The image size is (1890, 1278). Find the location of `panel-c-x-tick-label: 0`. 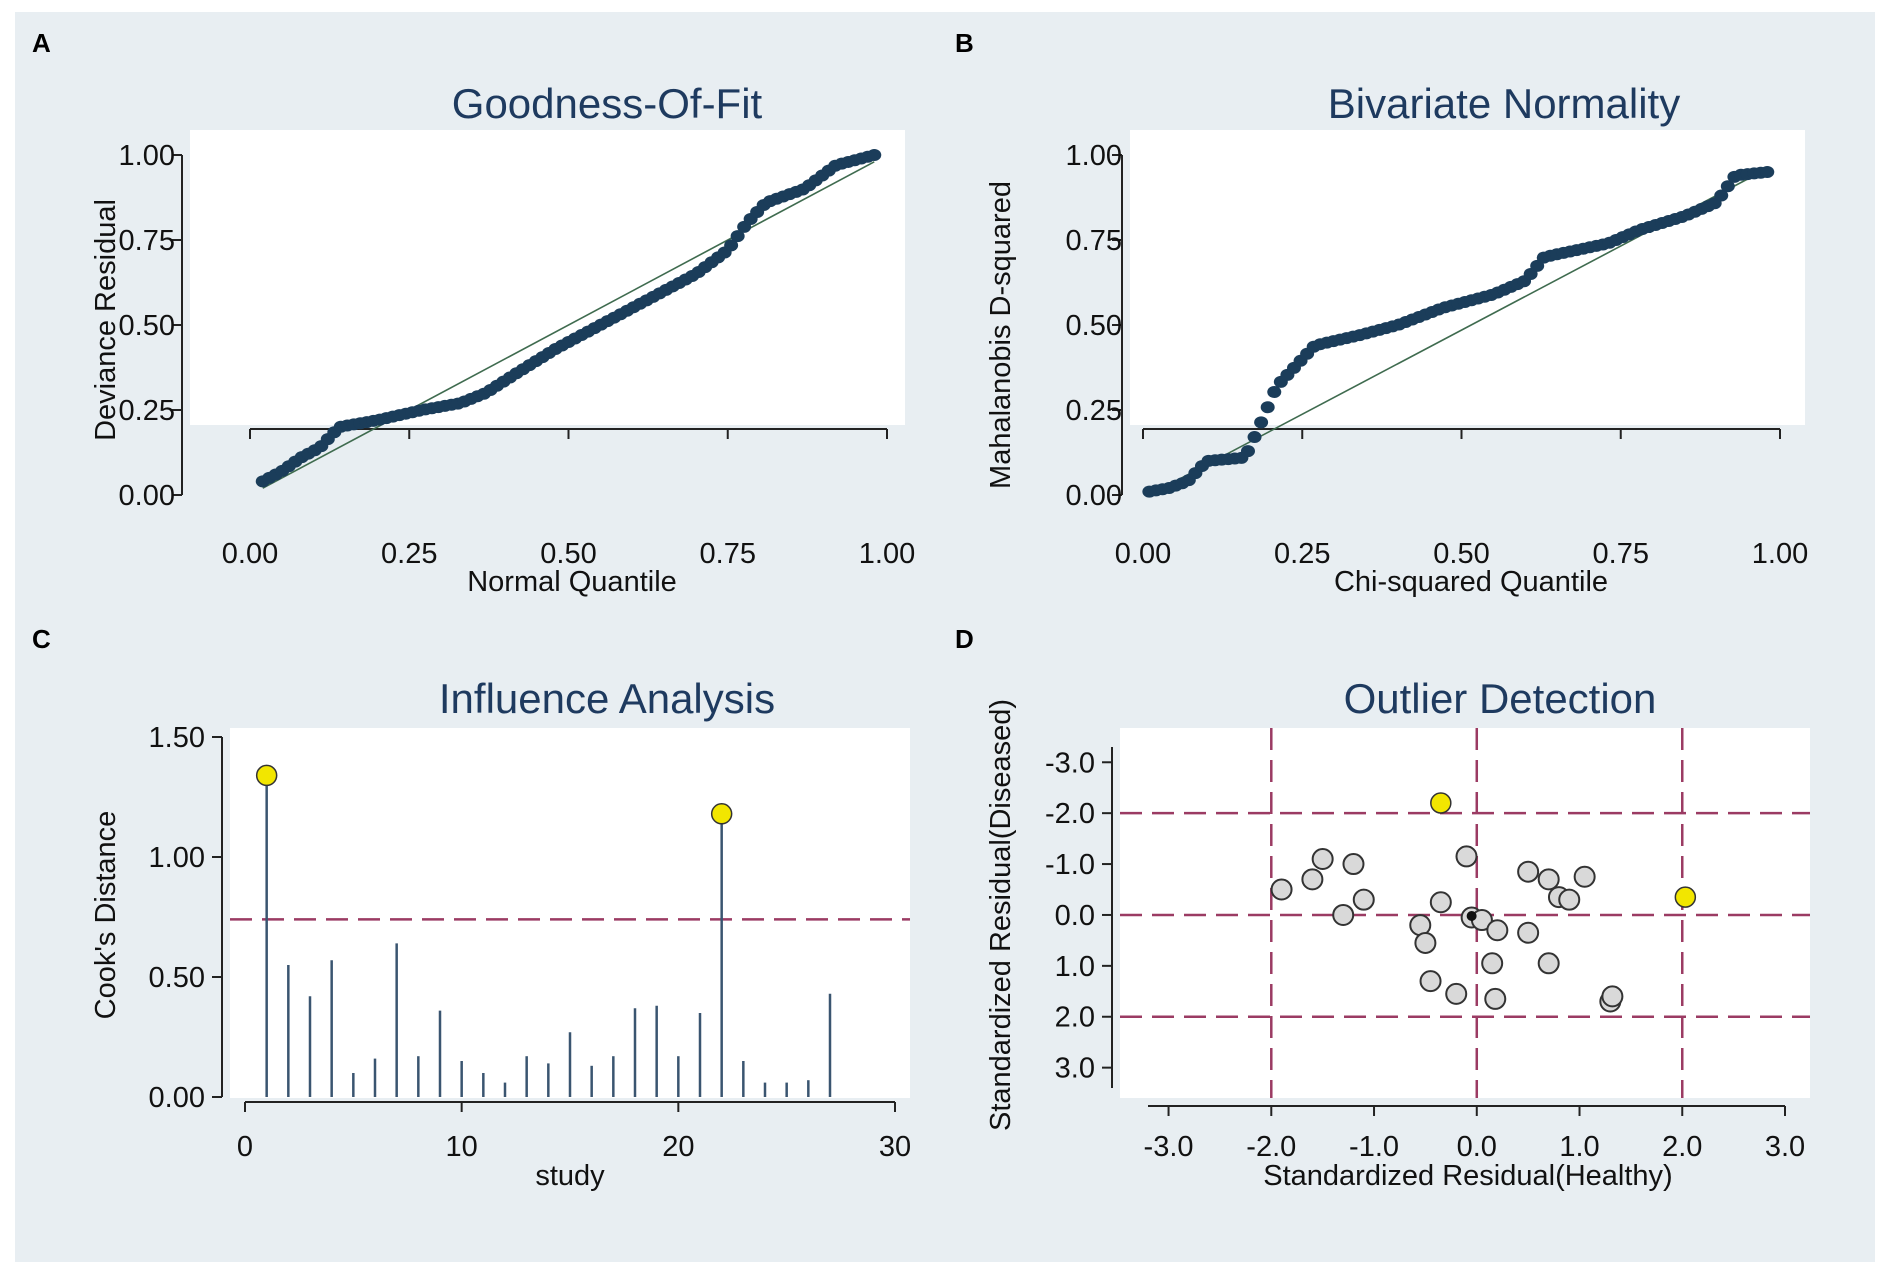

panel-c-x-tick-label: 0 is located at coordinates (245, 1147).